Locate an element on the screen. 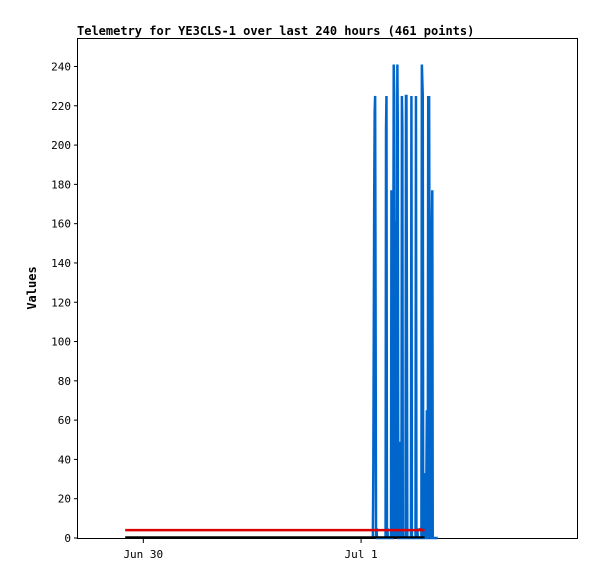 The image size is (597, 579). y-tick-label: 20 is located at coordinates (64, 499).